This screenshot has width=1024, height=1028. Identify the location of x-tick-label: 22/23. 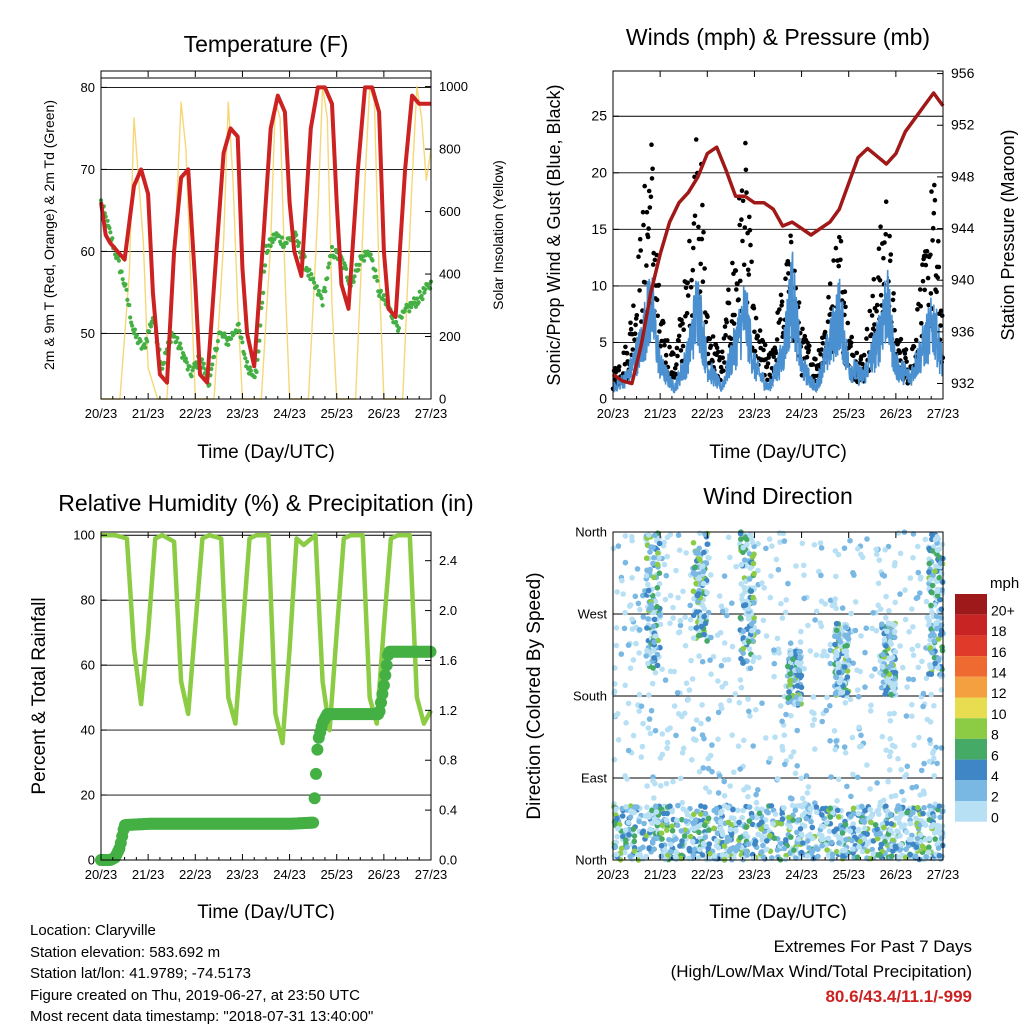
(707, 413).